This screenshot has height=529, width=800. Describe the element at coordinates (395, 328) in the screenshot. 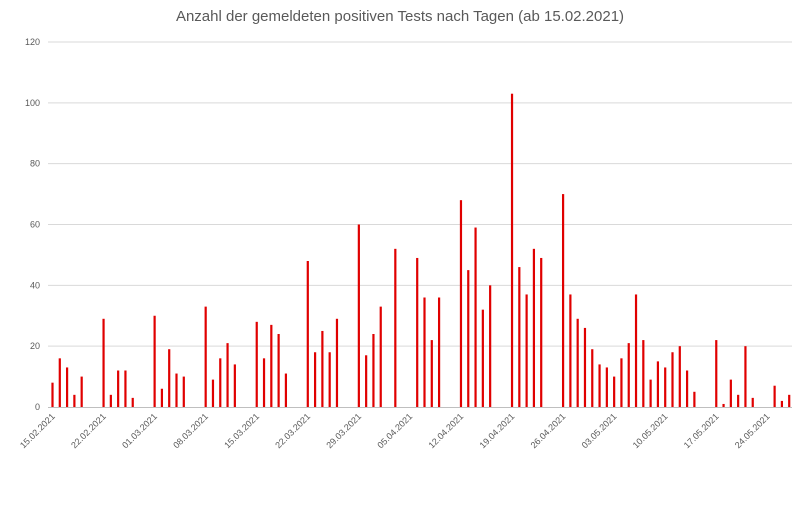

I see `bar-03.04.2021` at that location.